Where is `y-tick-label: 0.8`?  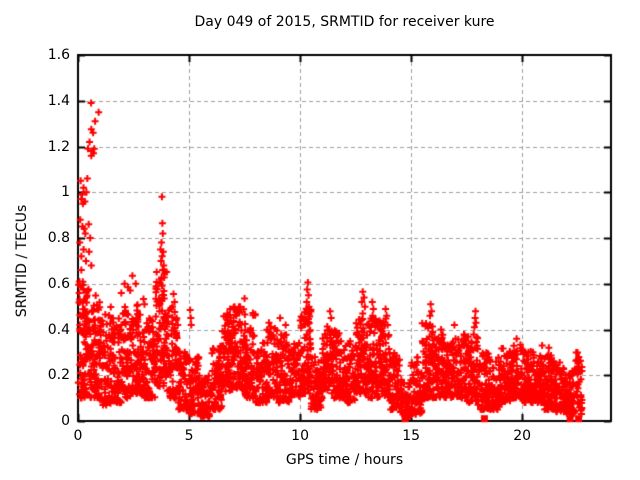
y-tick-label: 0.8 is located at coordinates (58, 238).